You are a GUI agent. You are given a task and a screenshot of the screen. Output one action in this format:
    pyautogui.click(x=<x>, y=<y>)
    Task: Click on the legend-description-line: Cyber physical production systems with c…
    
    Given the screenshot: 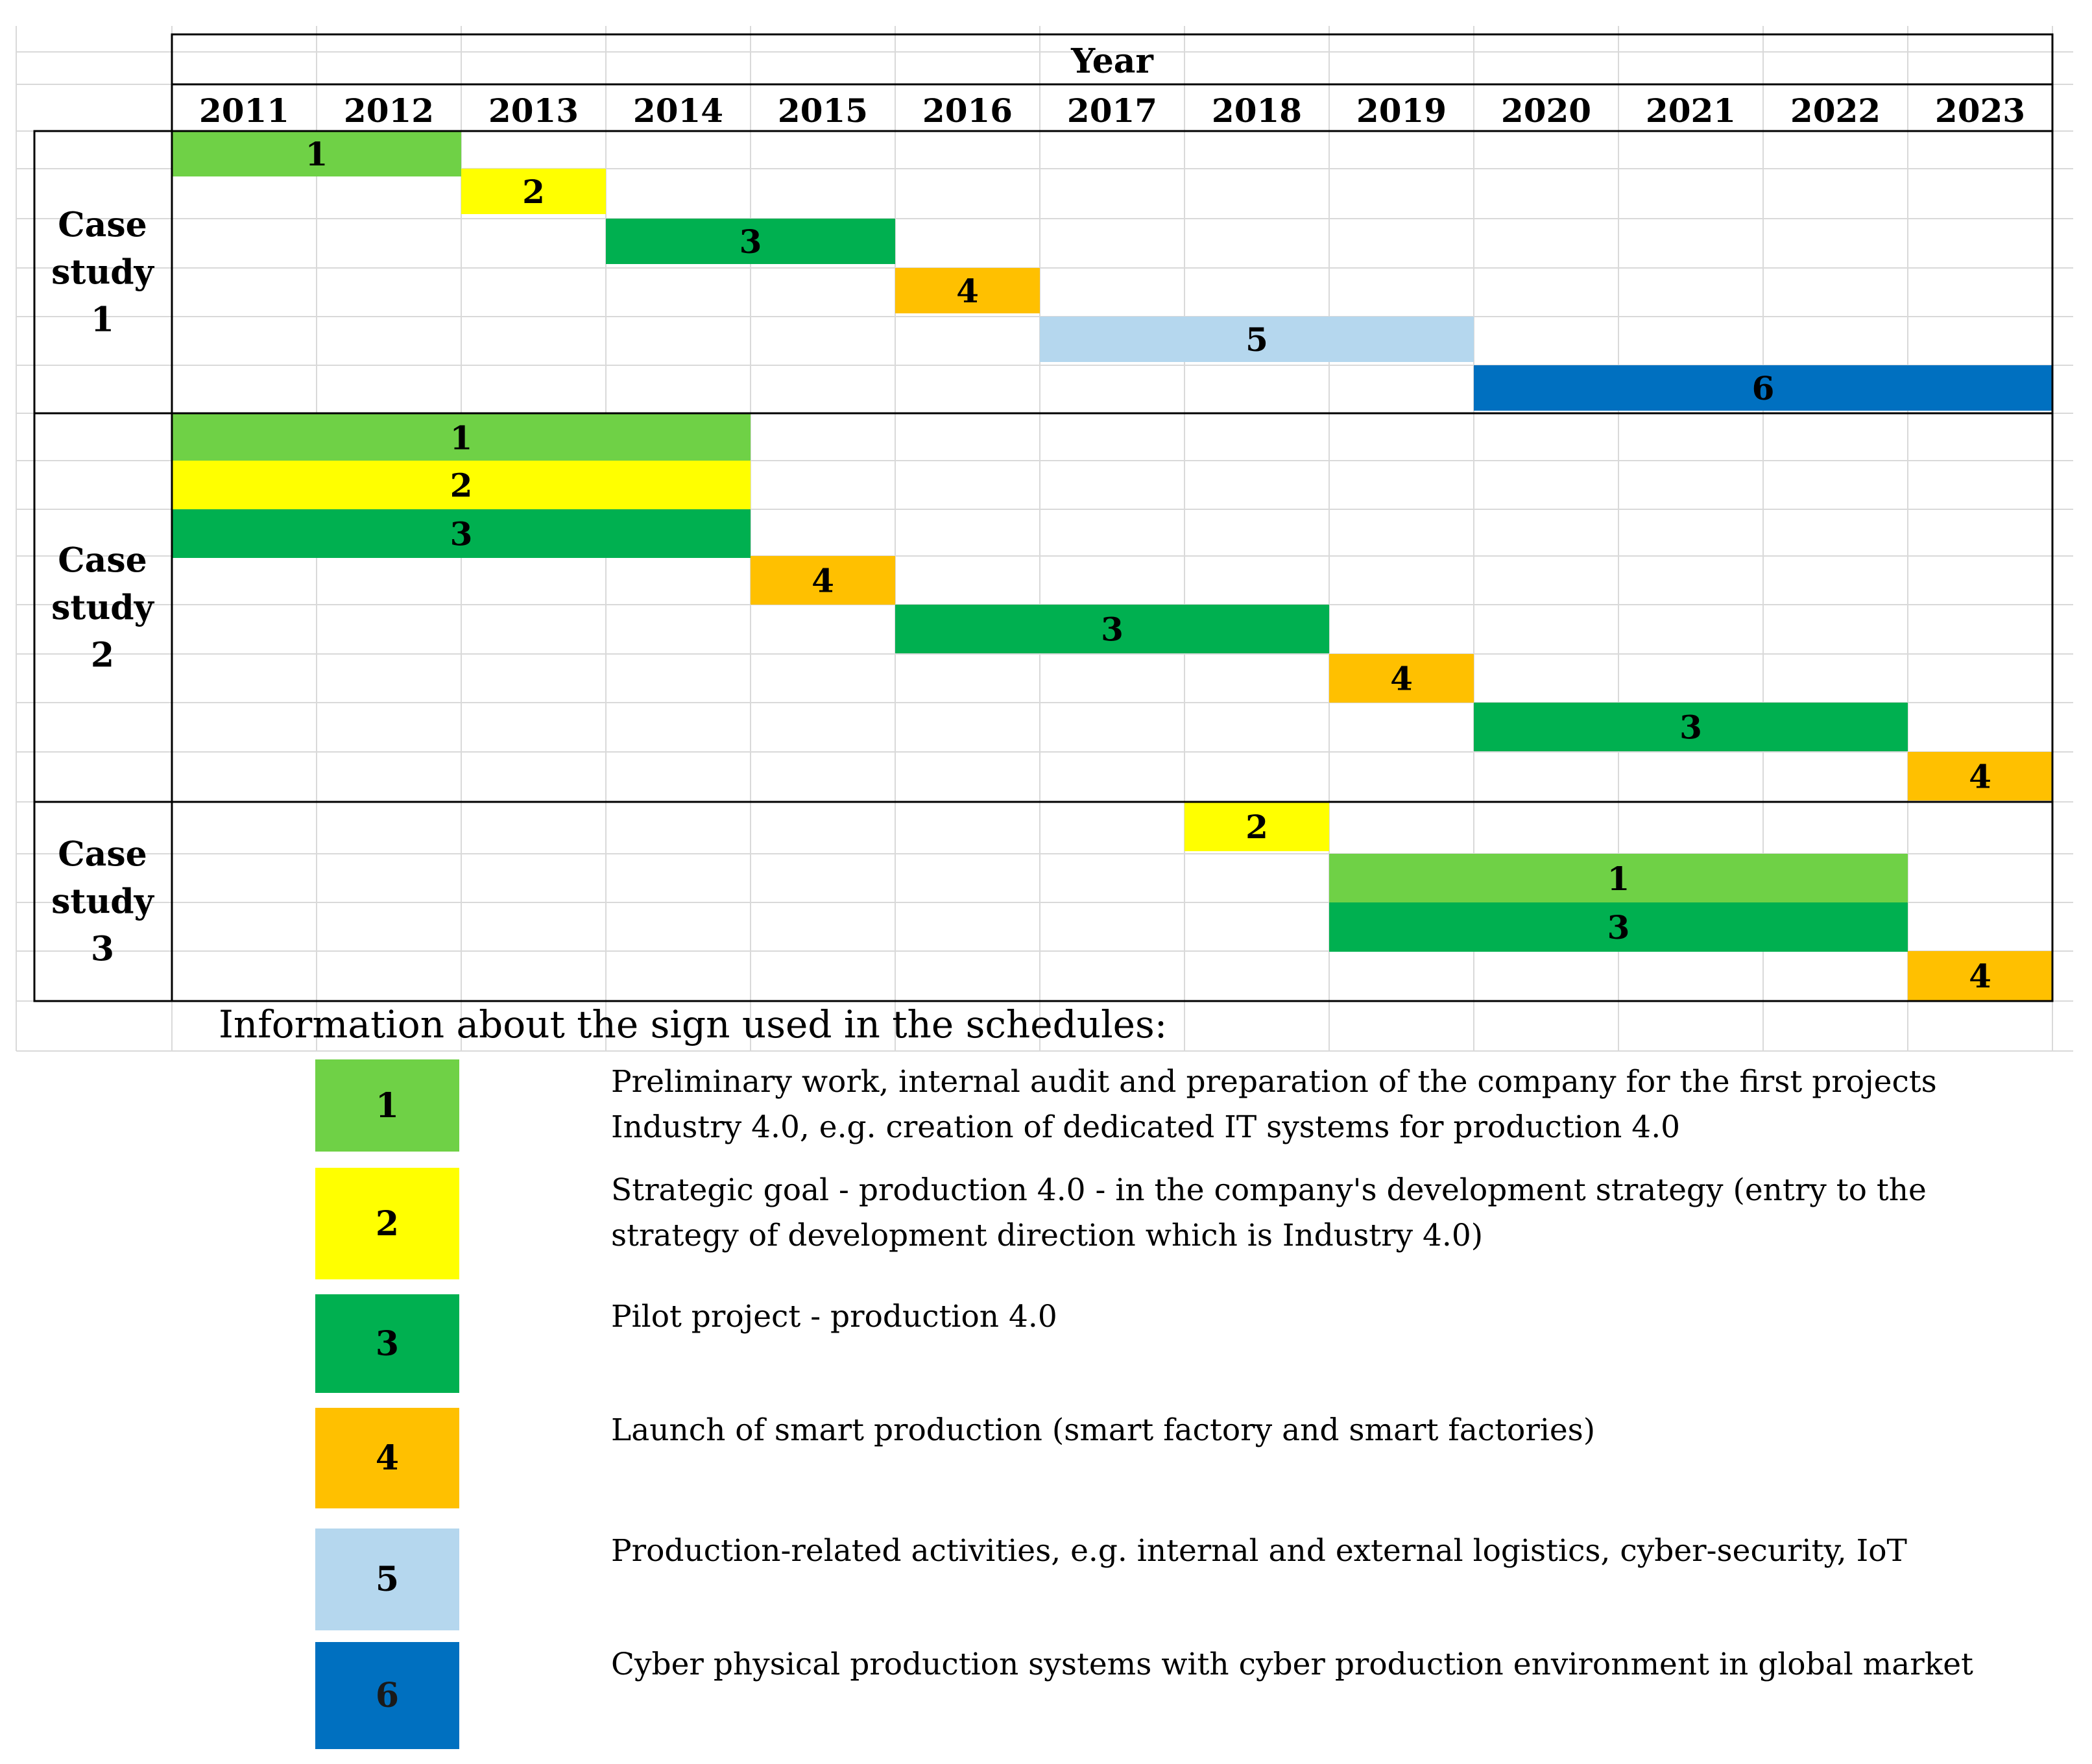 What is the action you would take?
    pyautogui.click(x=1292, y=1664)
    